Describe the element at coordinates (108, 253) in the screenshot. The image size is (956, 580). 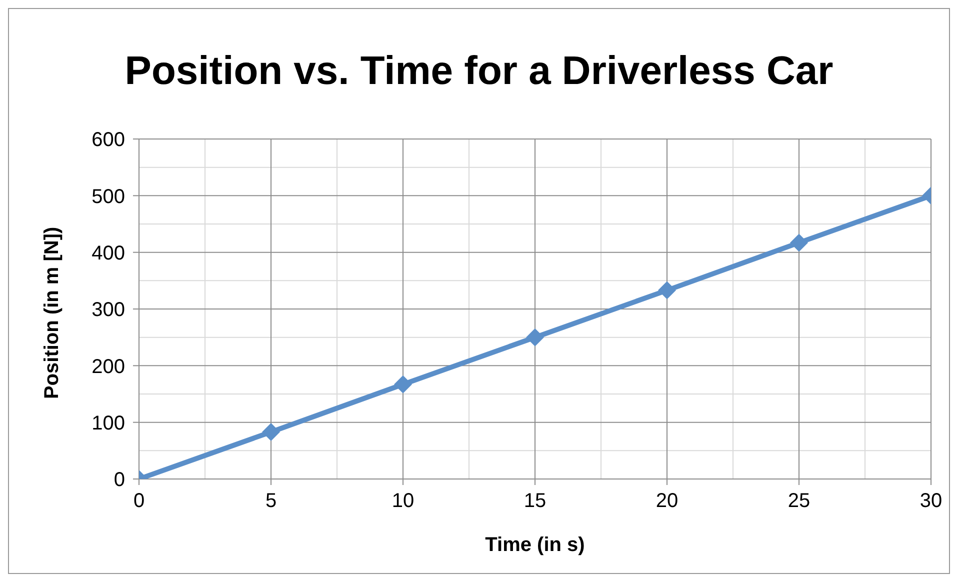
I see `y-tick-label: 400` at that location.